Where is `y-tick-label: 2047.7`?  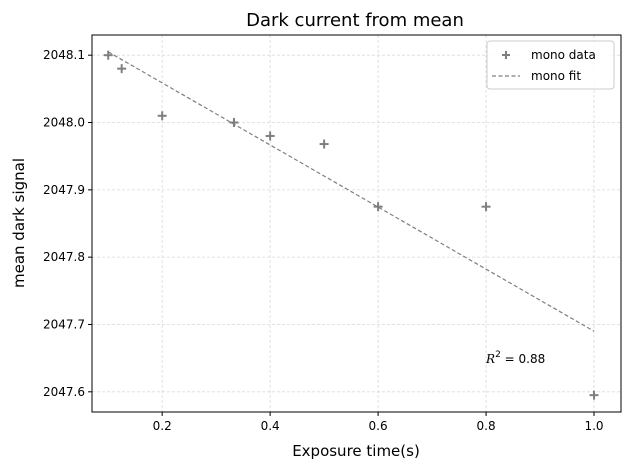 y-tick-label: 2047.7 is located at coordinates (64, 324).